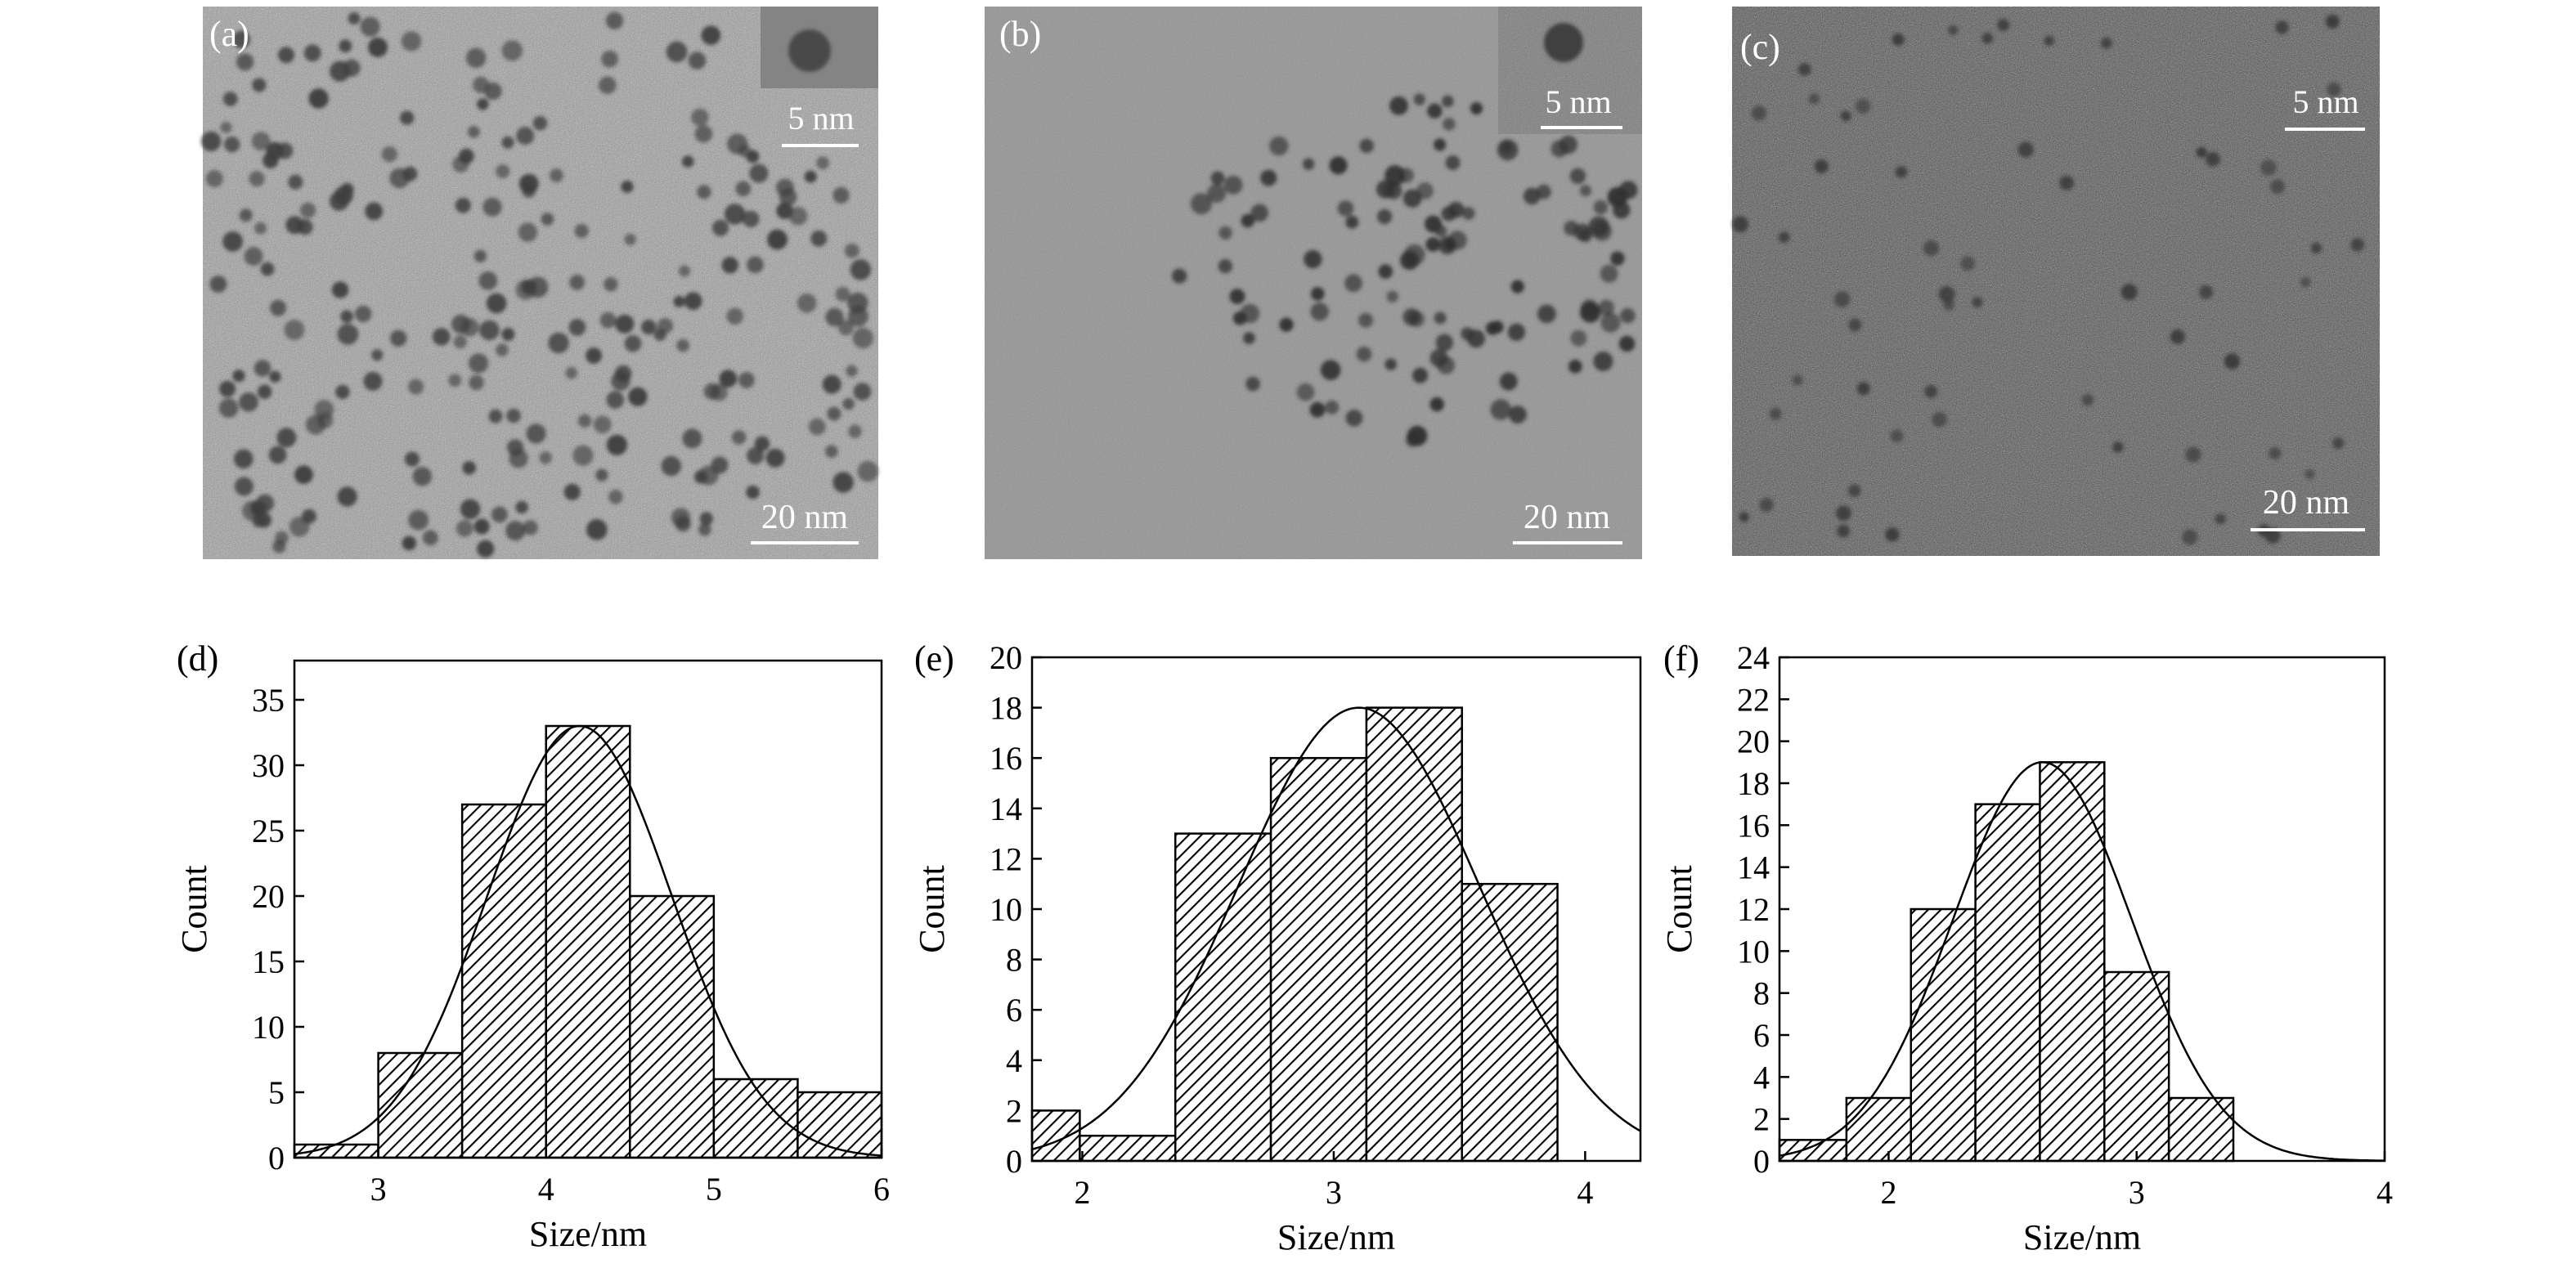 This screenshot has height=1286, width=2576. I want to click on y-axis-label: Count, so click(194, 909).